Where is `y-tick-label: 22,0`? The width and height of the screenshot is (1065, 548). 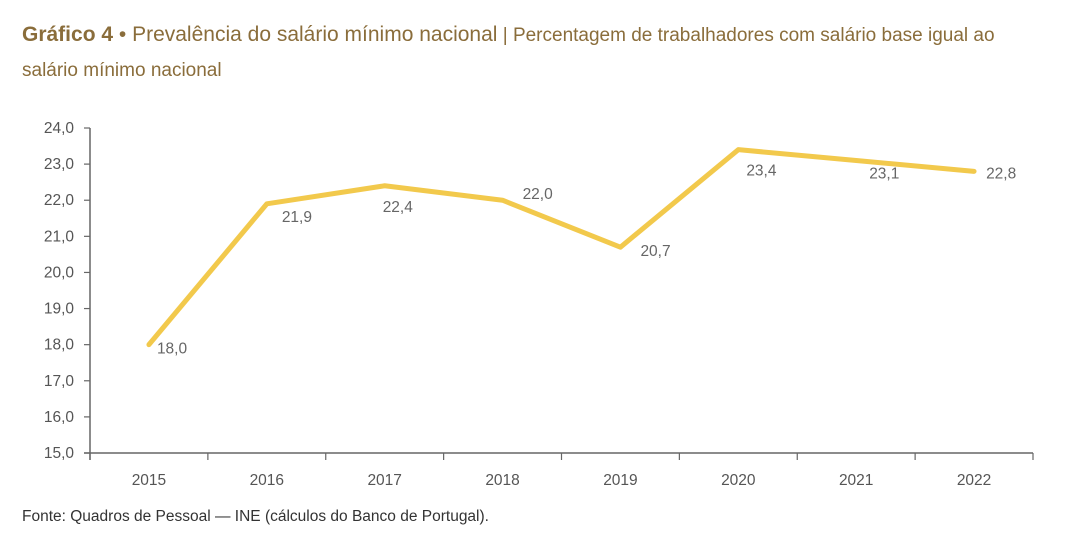
y-tick-label: 22,0 is located at coordinates (59, 200).